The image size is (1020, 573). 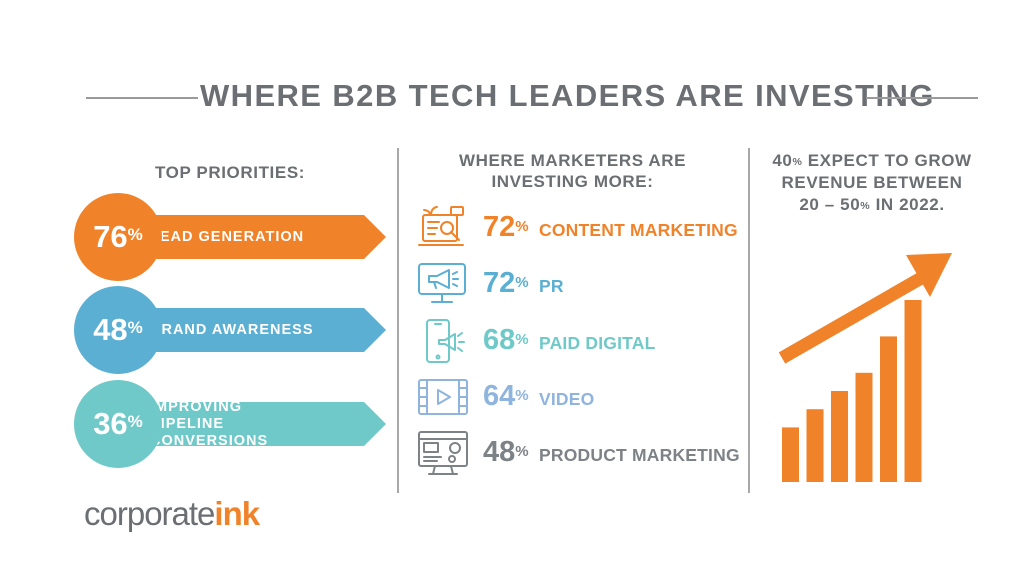 What do you see at coordinates (856, 315) in the screenshot?
I see `growth-arrow-shaft` at bounding box center [856, 315].